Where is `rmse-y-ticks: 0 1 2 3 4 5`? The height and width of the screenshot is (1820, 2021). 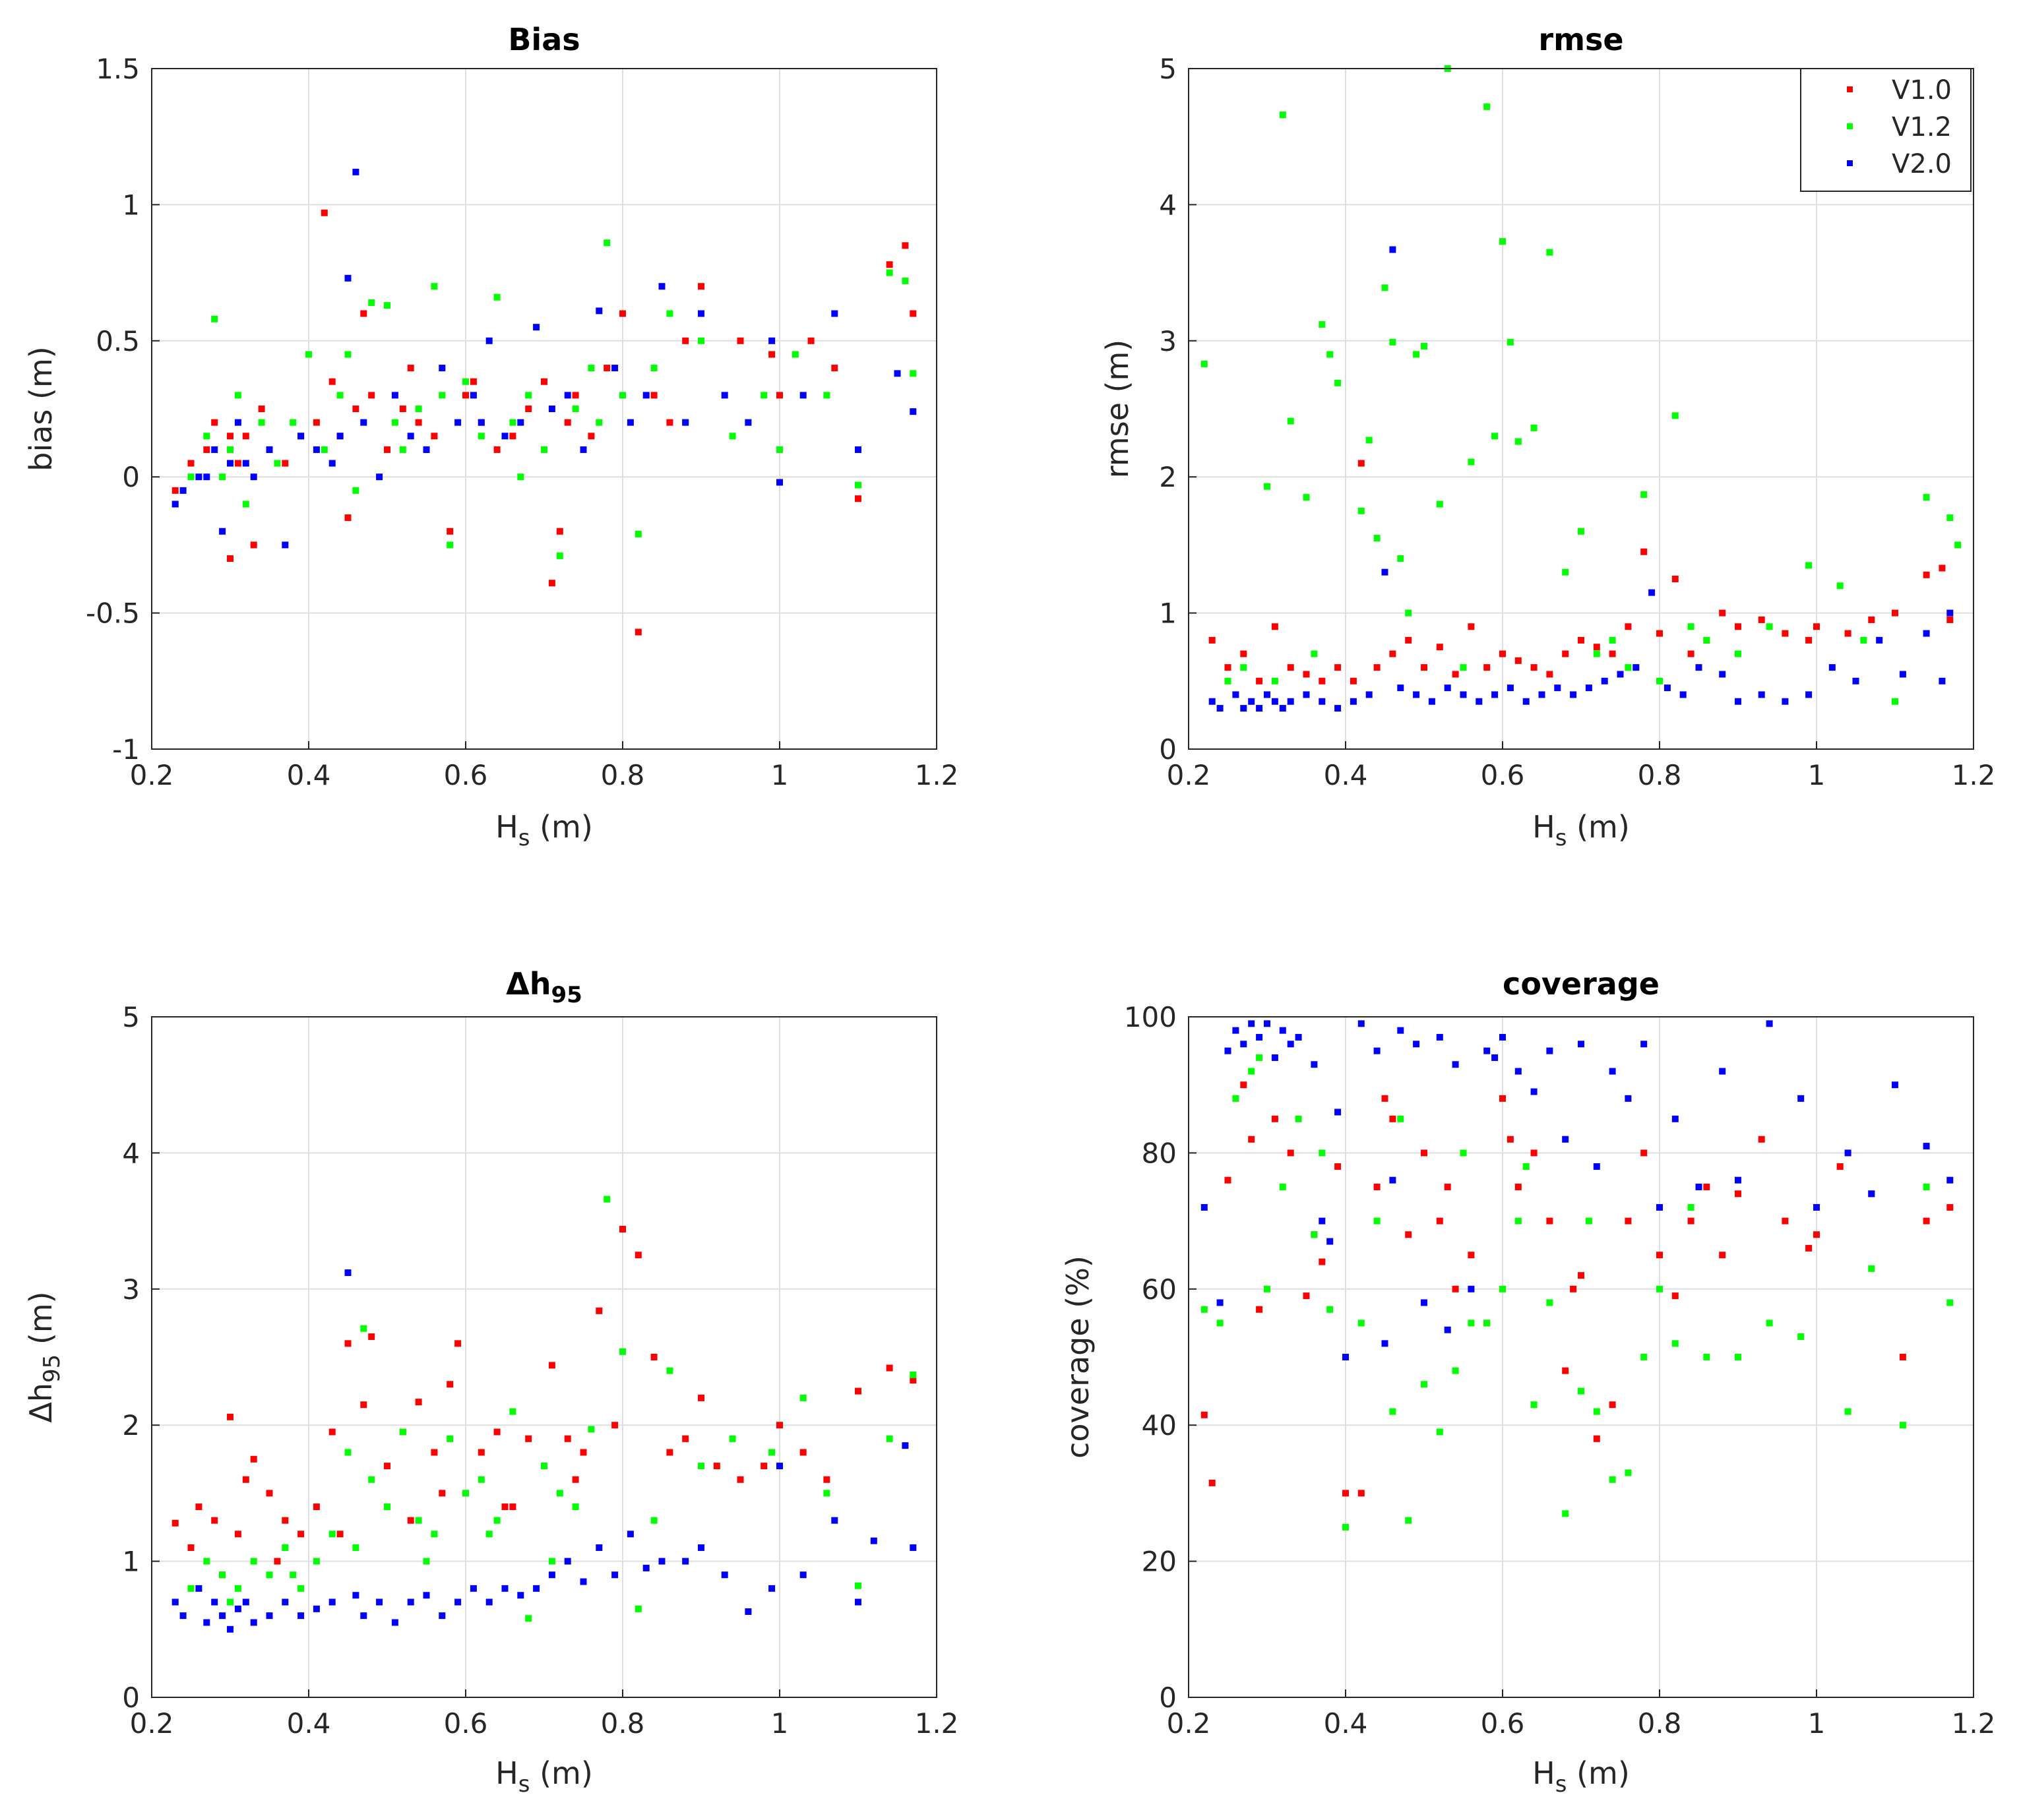
rmse-y-ticks: 0 1 2 3 4 5 is located at coordinates (1178, 409).